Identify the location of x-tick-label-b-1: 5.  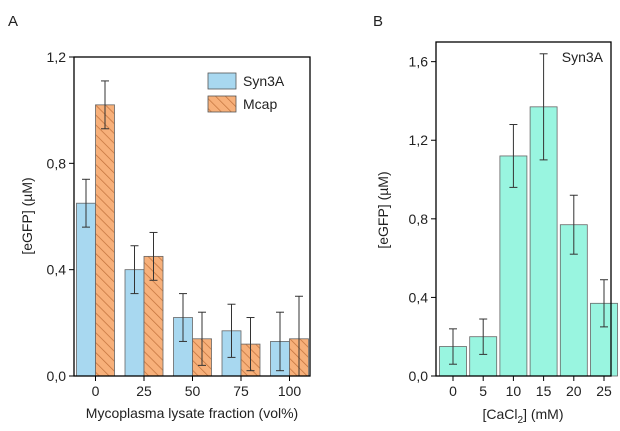
(483, 391).